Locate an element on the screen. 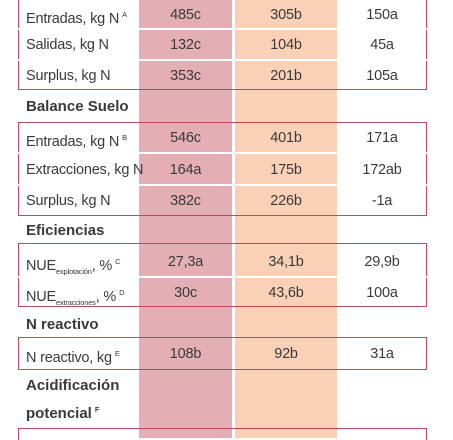 Image resolution: width=453 pixels, height=440 pixels. section-title: Eficiencias is located at coordinates (65, 230).